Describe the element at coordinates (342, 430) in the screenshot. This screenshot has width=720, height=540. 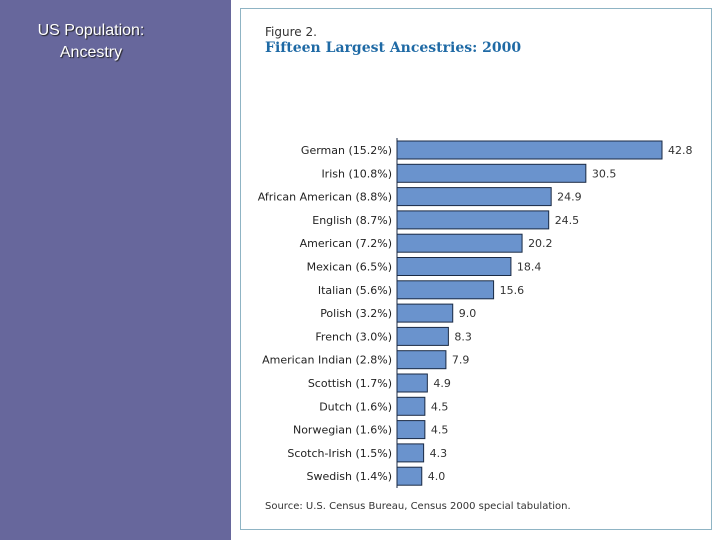
I see `category-label: Norwegian (1.6%)` at that location.